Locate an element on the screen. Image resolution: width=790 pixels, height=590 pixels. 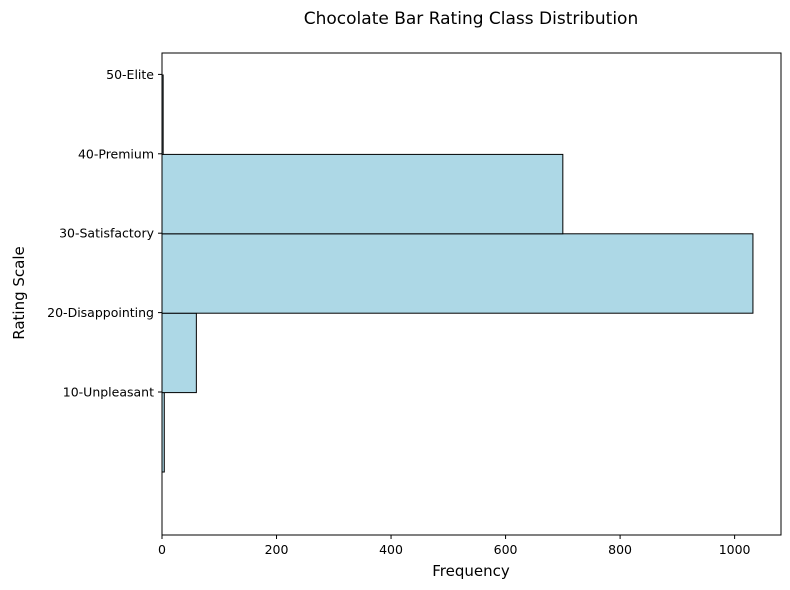
chart-title: Chocolate Bar Rating Class Distribution is located at coordinates (471, 19).